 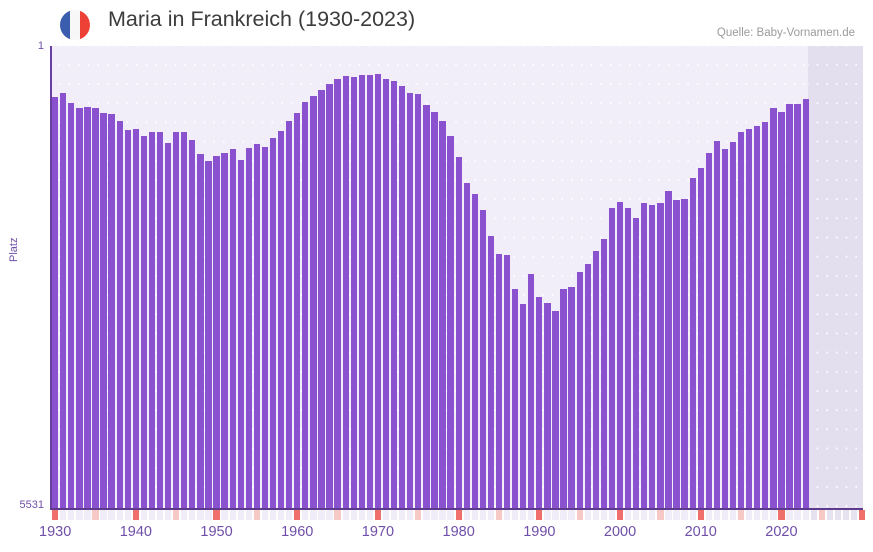 What do you see at coordinates (361, 291) in the screenshot?
I see `bar-1968` at bounding box center [361, 291].